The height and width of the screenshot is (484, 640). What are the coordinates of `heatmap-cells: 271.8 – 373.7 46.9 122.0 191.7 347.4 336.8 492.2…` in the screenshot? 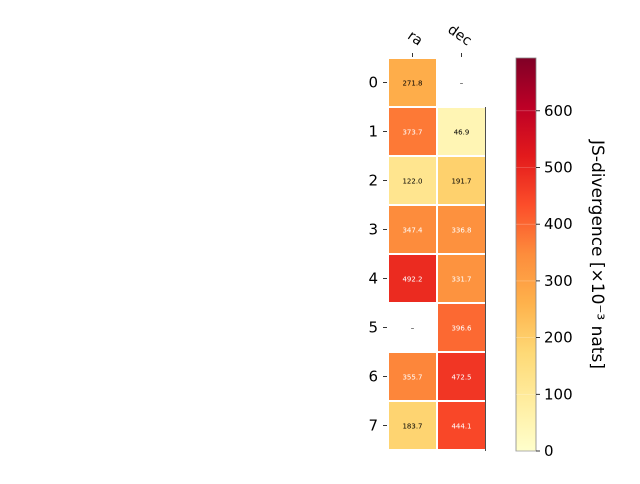 It's located at (437, 254).